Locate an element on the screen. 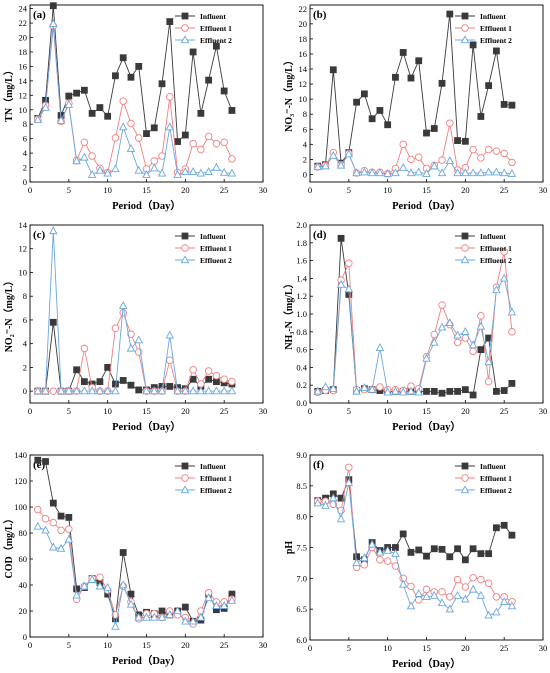 The height and width of the screenshot is (673, 550). y-tick-label: 6.0 is located at coordinates (301, 640).